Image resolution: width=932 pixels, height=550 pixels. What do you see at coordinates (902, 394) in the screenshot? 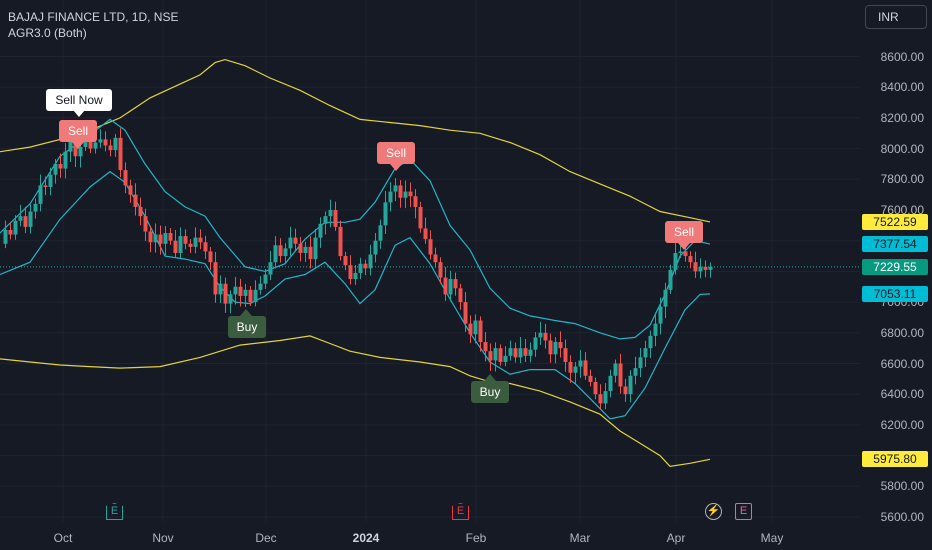
I see `price-axis-label: 6400.00` at bounding box center [902, 394].